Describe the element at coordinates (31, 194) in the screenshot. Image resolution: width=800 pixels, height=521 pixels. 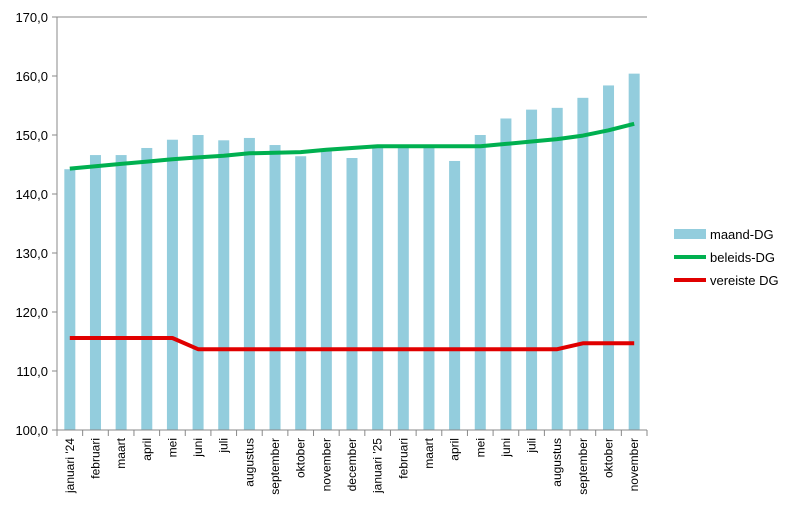
I see `y-tick-label: 140,0` at that location.